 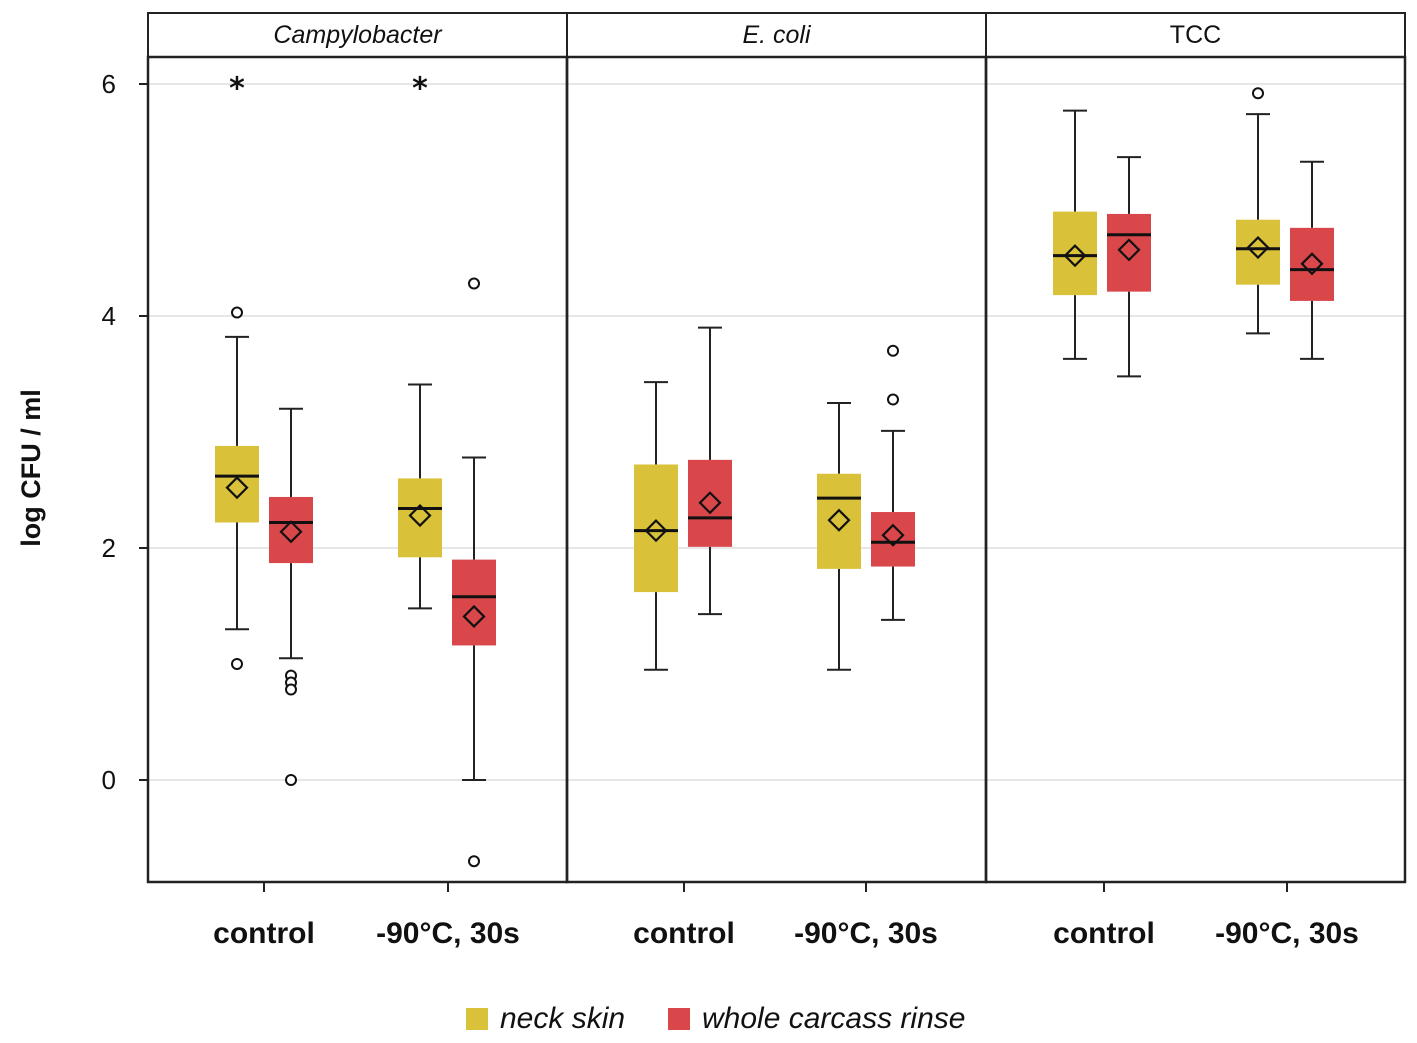 I want to click on panel-title-campylobacter: Campylobacter, so click(x=358, y=35).